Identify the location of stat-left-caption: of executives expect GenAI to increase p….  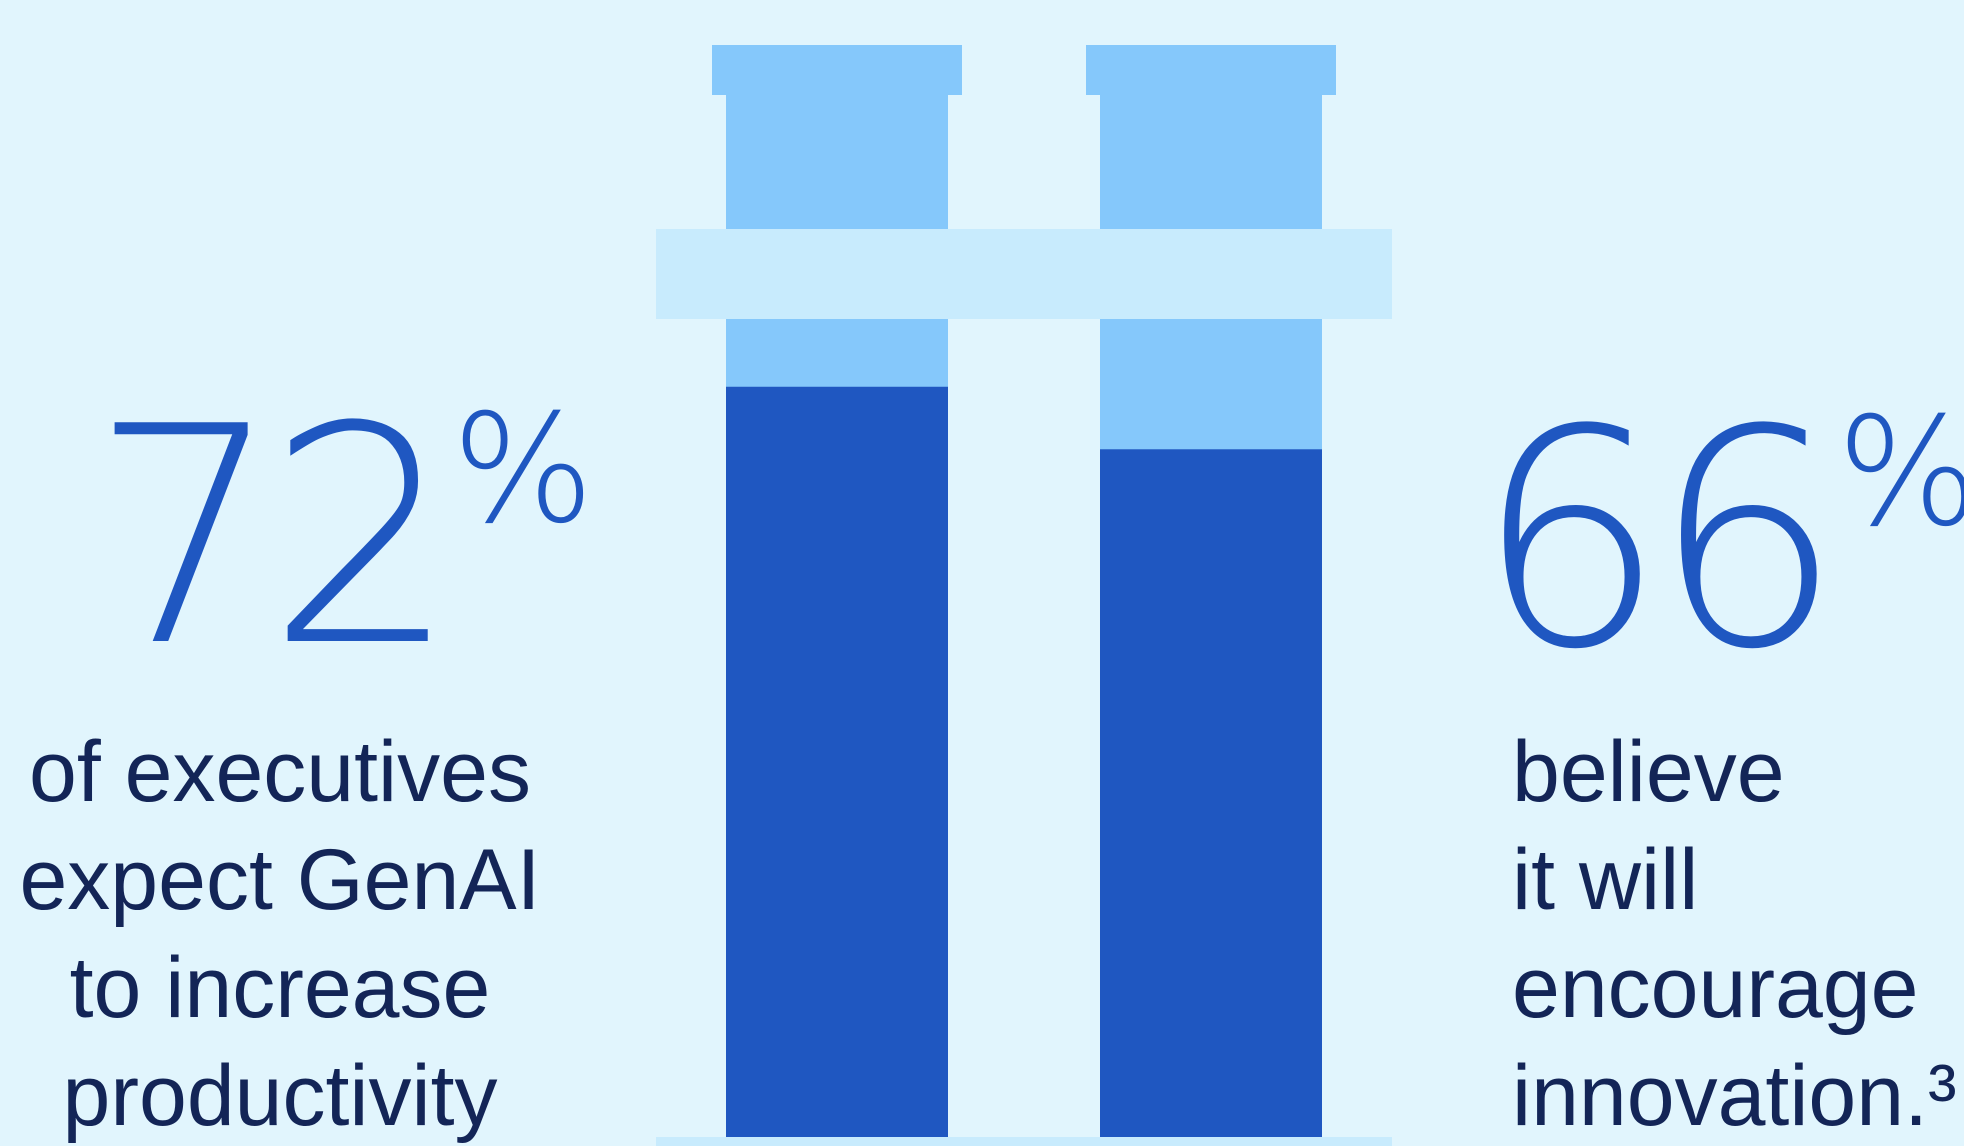
(280, 932).